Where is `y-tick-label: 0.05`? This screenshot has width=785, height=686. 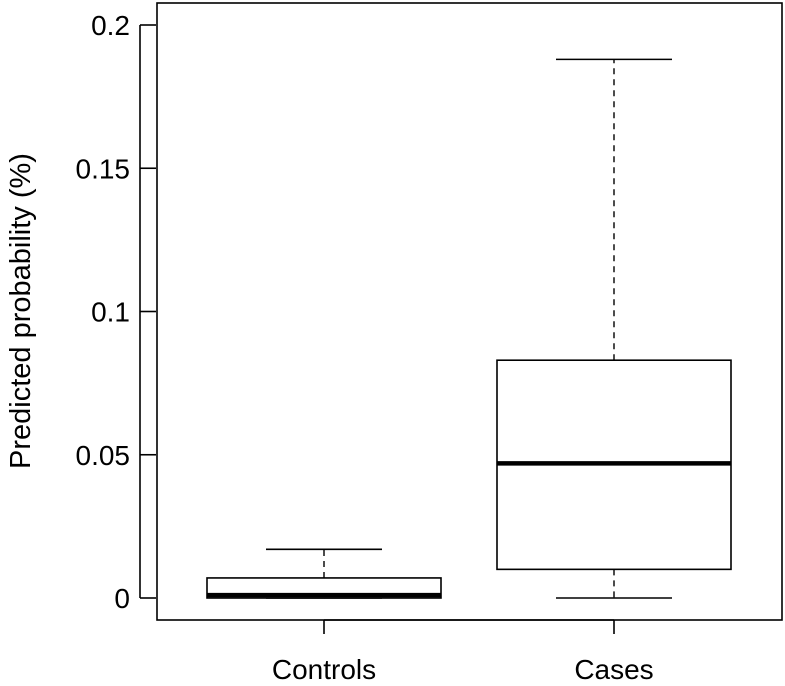
y-tick-label: 0.05 is located at coordinates (103, 455).